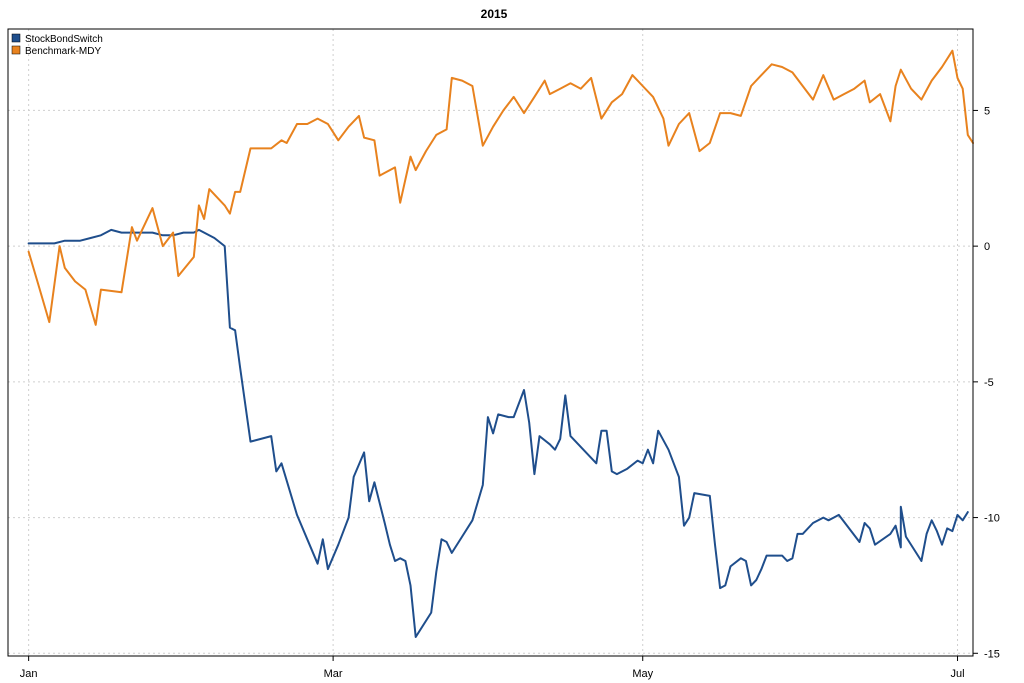 The image size is (1024, 683). I want to click on x-tick-label: May, so click(642, 674).